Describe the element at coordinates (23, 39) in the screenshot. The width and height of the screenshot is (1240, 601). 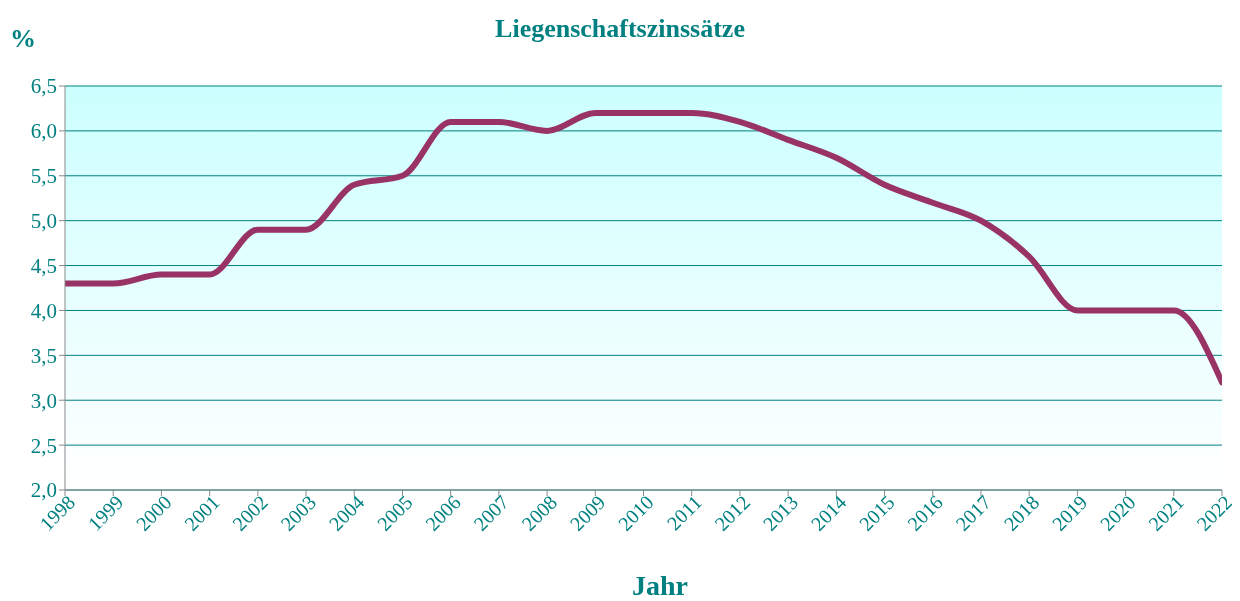
I see `y-axis-title: %` at that location.